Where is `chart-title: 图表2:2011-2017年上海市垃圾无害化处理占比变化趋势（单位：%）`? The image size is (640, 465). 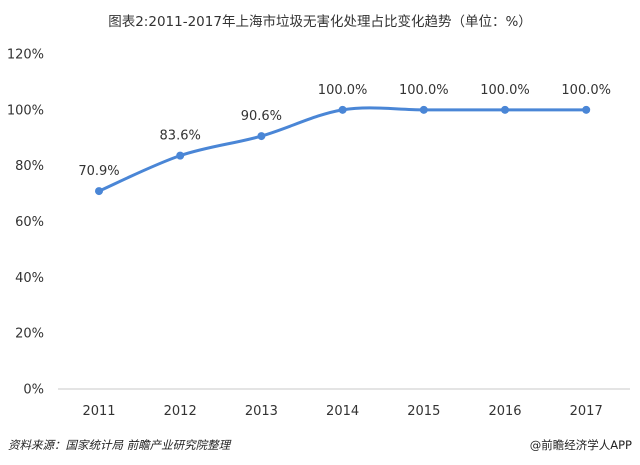 chart-title: 图表2:2011-2017年上海市垃圾无害化处理占比变化趋势（单位：%） is located at coordinates (320, 22).